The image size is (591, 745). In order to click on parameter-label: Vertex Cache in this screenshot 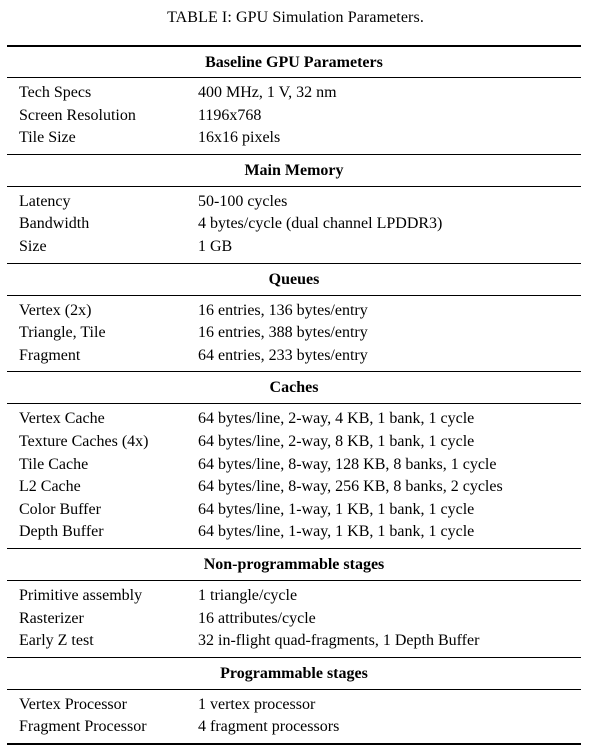, I will do `click(62, 419)`.